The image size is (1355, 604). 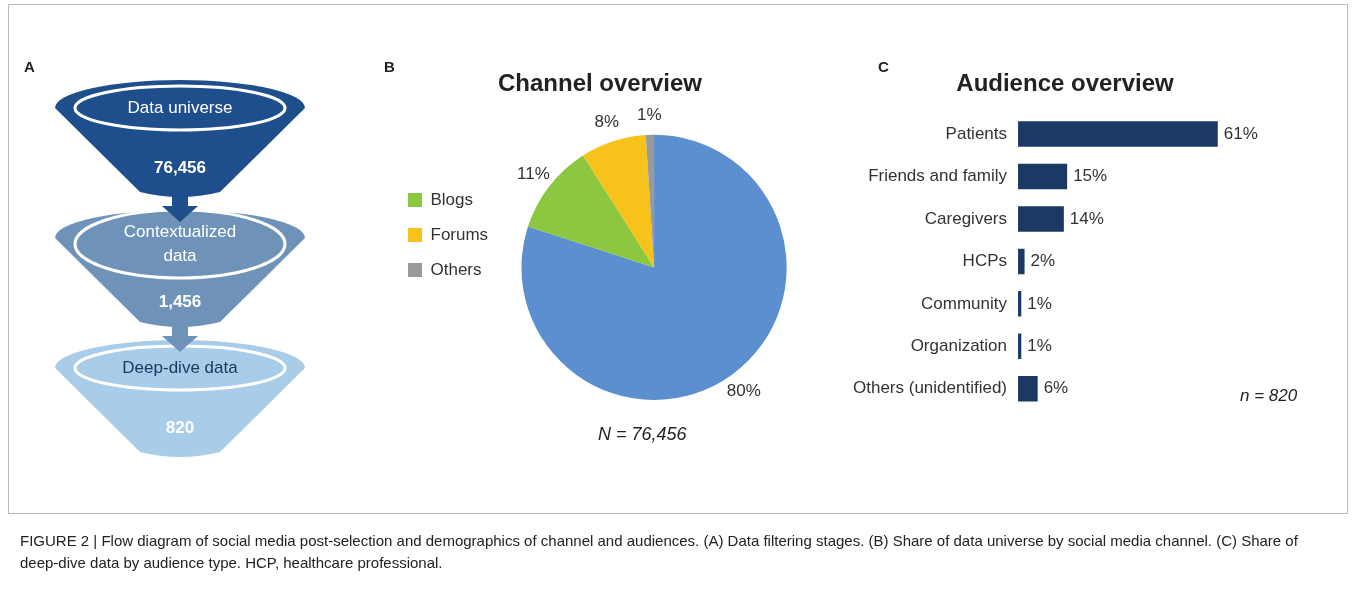 What do you see at coordinates (452, 199) in the screenshot?
I see `legend-label: Blogs` at bounding box center [452, 199].